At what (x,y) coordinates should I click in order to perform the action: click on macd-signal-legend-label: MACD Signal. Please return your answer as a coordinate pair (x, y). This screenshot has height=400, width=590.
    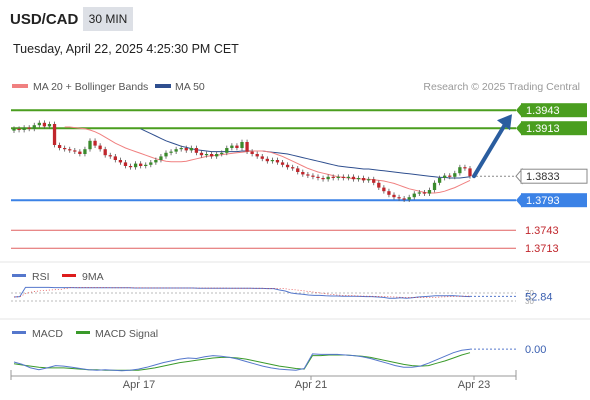
    Looking at the image, I should click on (126, 334).